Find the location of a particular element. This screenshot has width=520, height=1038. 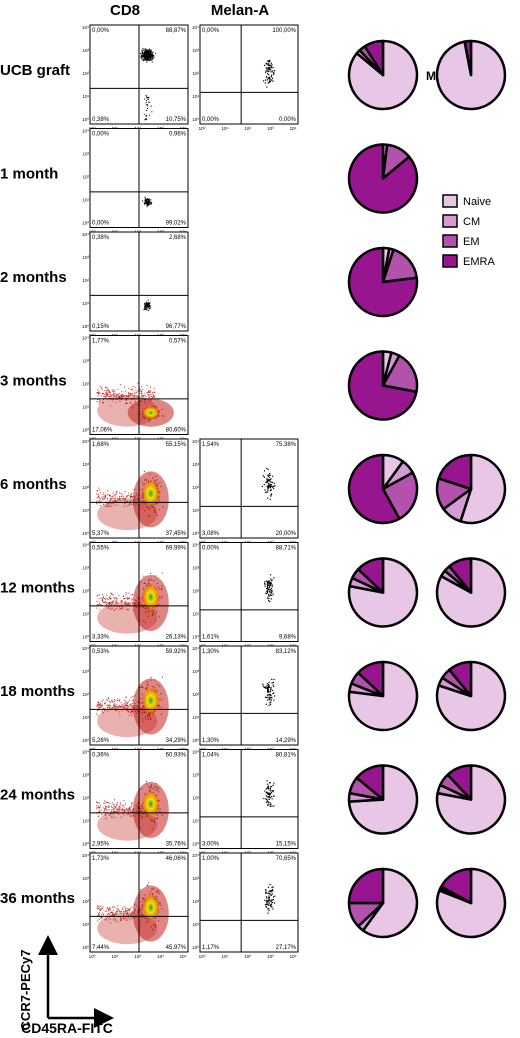

x-tick-label: 10² is located at coordinates (247, 956).